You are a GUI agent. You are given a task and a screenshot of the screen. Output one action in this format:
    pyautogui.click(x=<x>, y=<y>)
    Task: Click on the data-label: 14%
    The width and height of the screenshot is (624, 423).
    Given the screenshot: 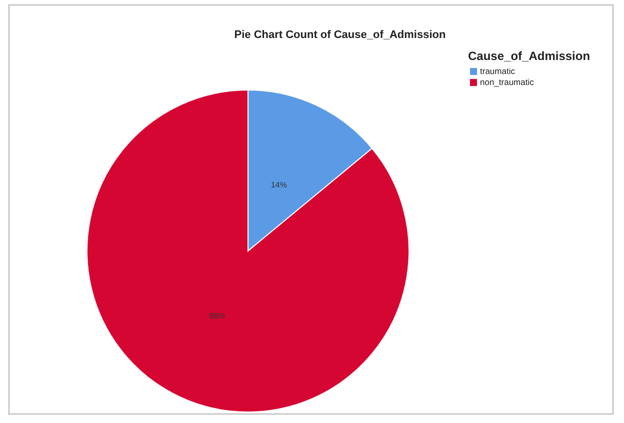 What is the action you would take?
    pyautogui.click(x=278, y=185)
    